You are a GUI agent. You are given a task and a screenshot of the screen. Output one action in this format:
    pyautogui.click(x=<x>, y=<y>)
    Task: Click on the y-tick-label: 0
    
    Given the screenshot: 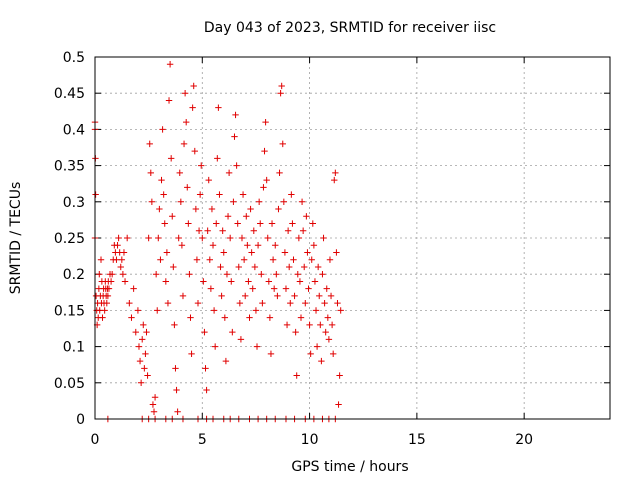 What is the action you would take?
    pyautogui.click(x=80, y=420)
    